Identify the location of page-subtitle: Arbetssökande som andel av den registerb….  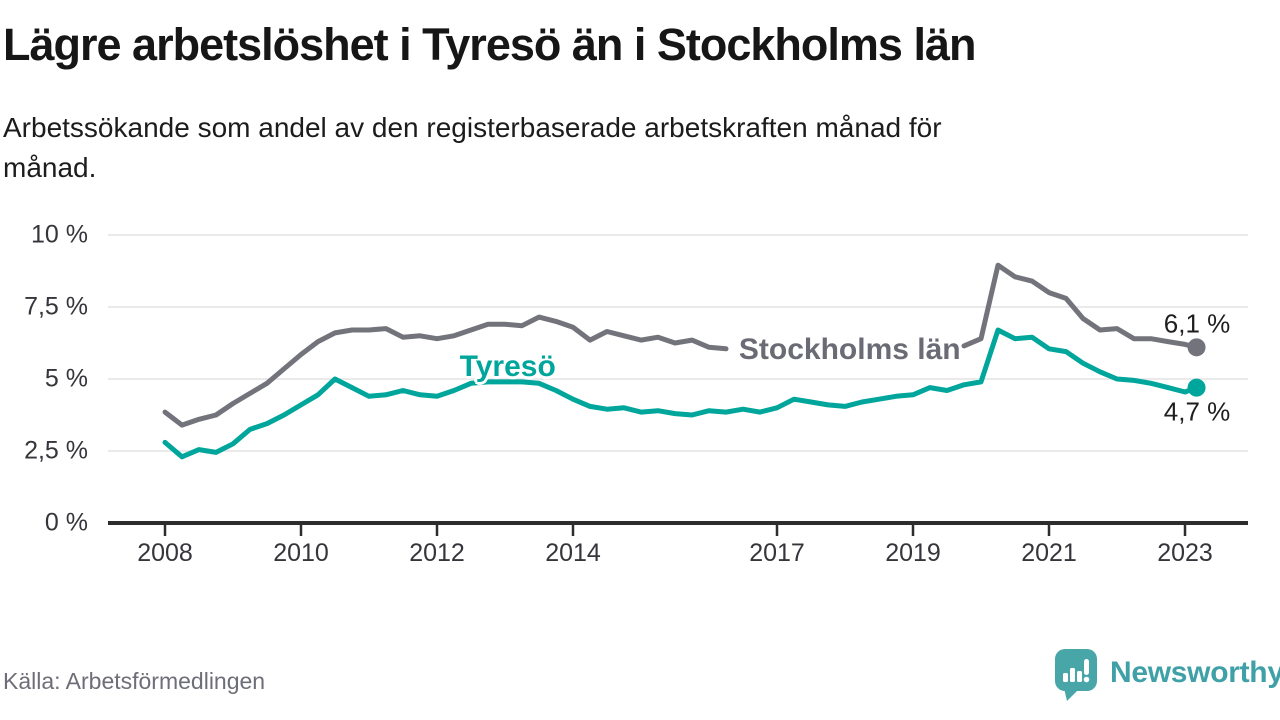
(472, 147).